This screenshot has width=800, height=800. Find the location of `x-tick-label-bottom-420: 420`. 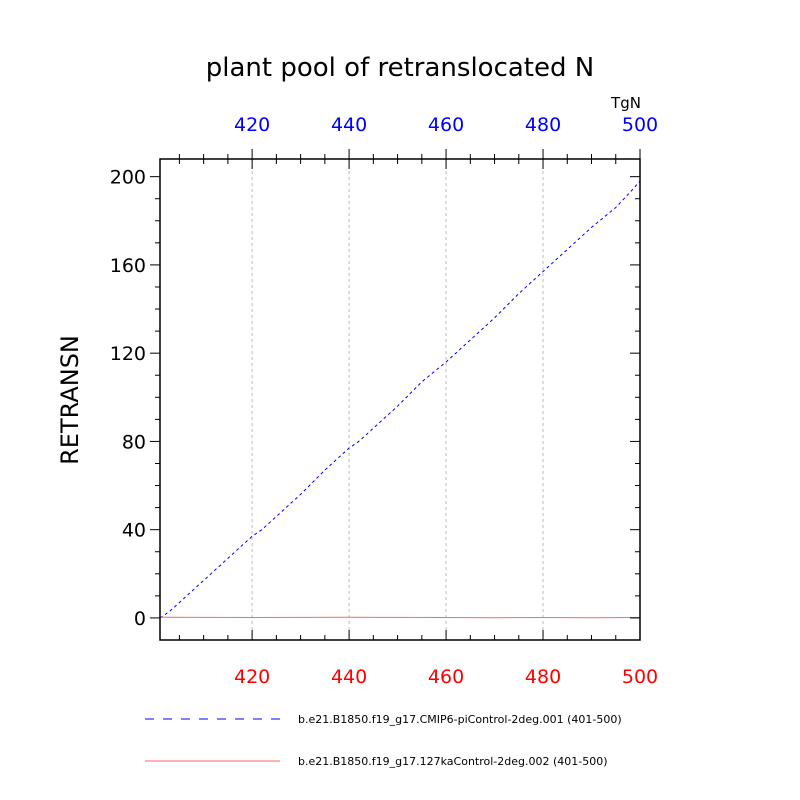

x-tick-label-bottom-420: 420 is located at coordinates (252, 677).